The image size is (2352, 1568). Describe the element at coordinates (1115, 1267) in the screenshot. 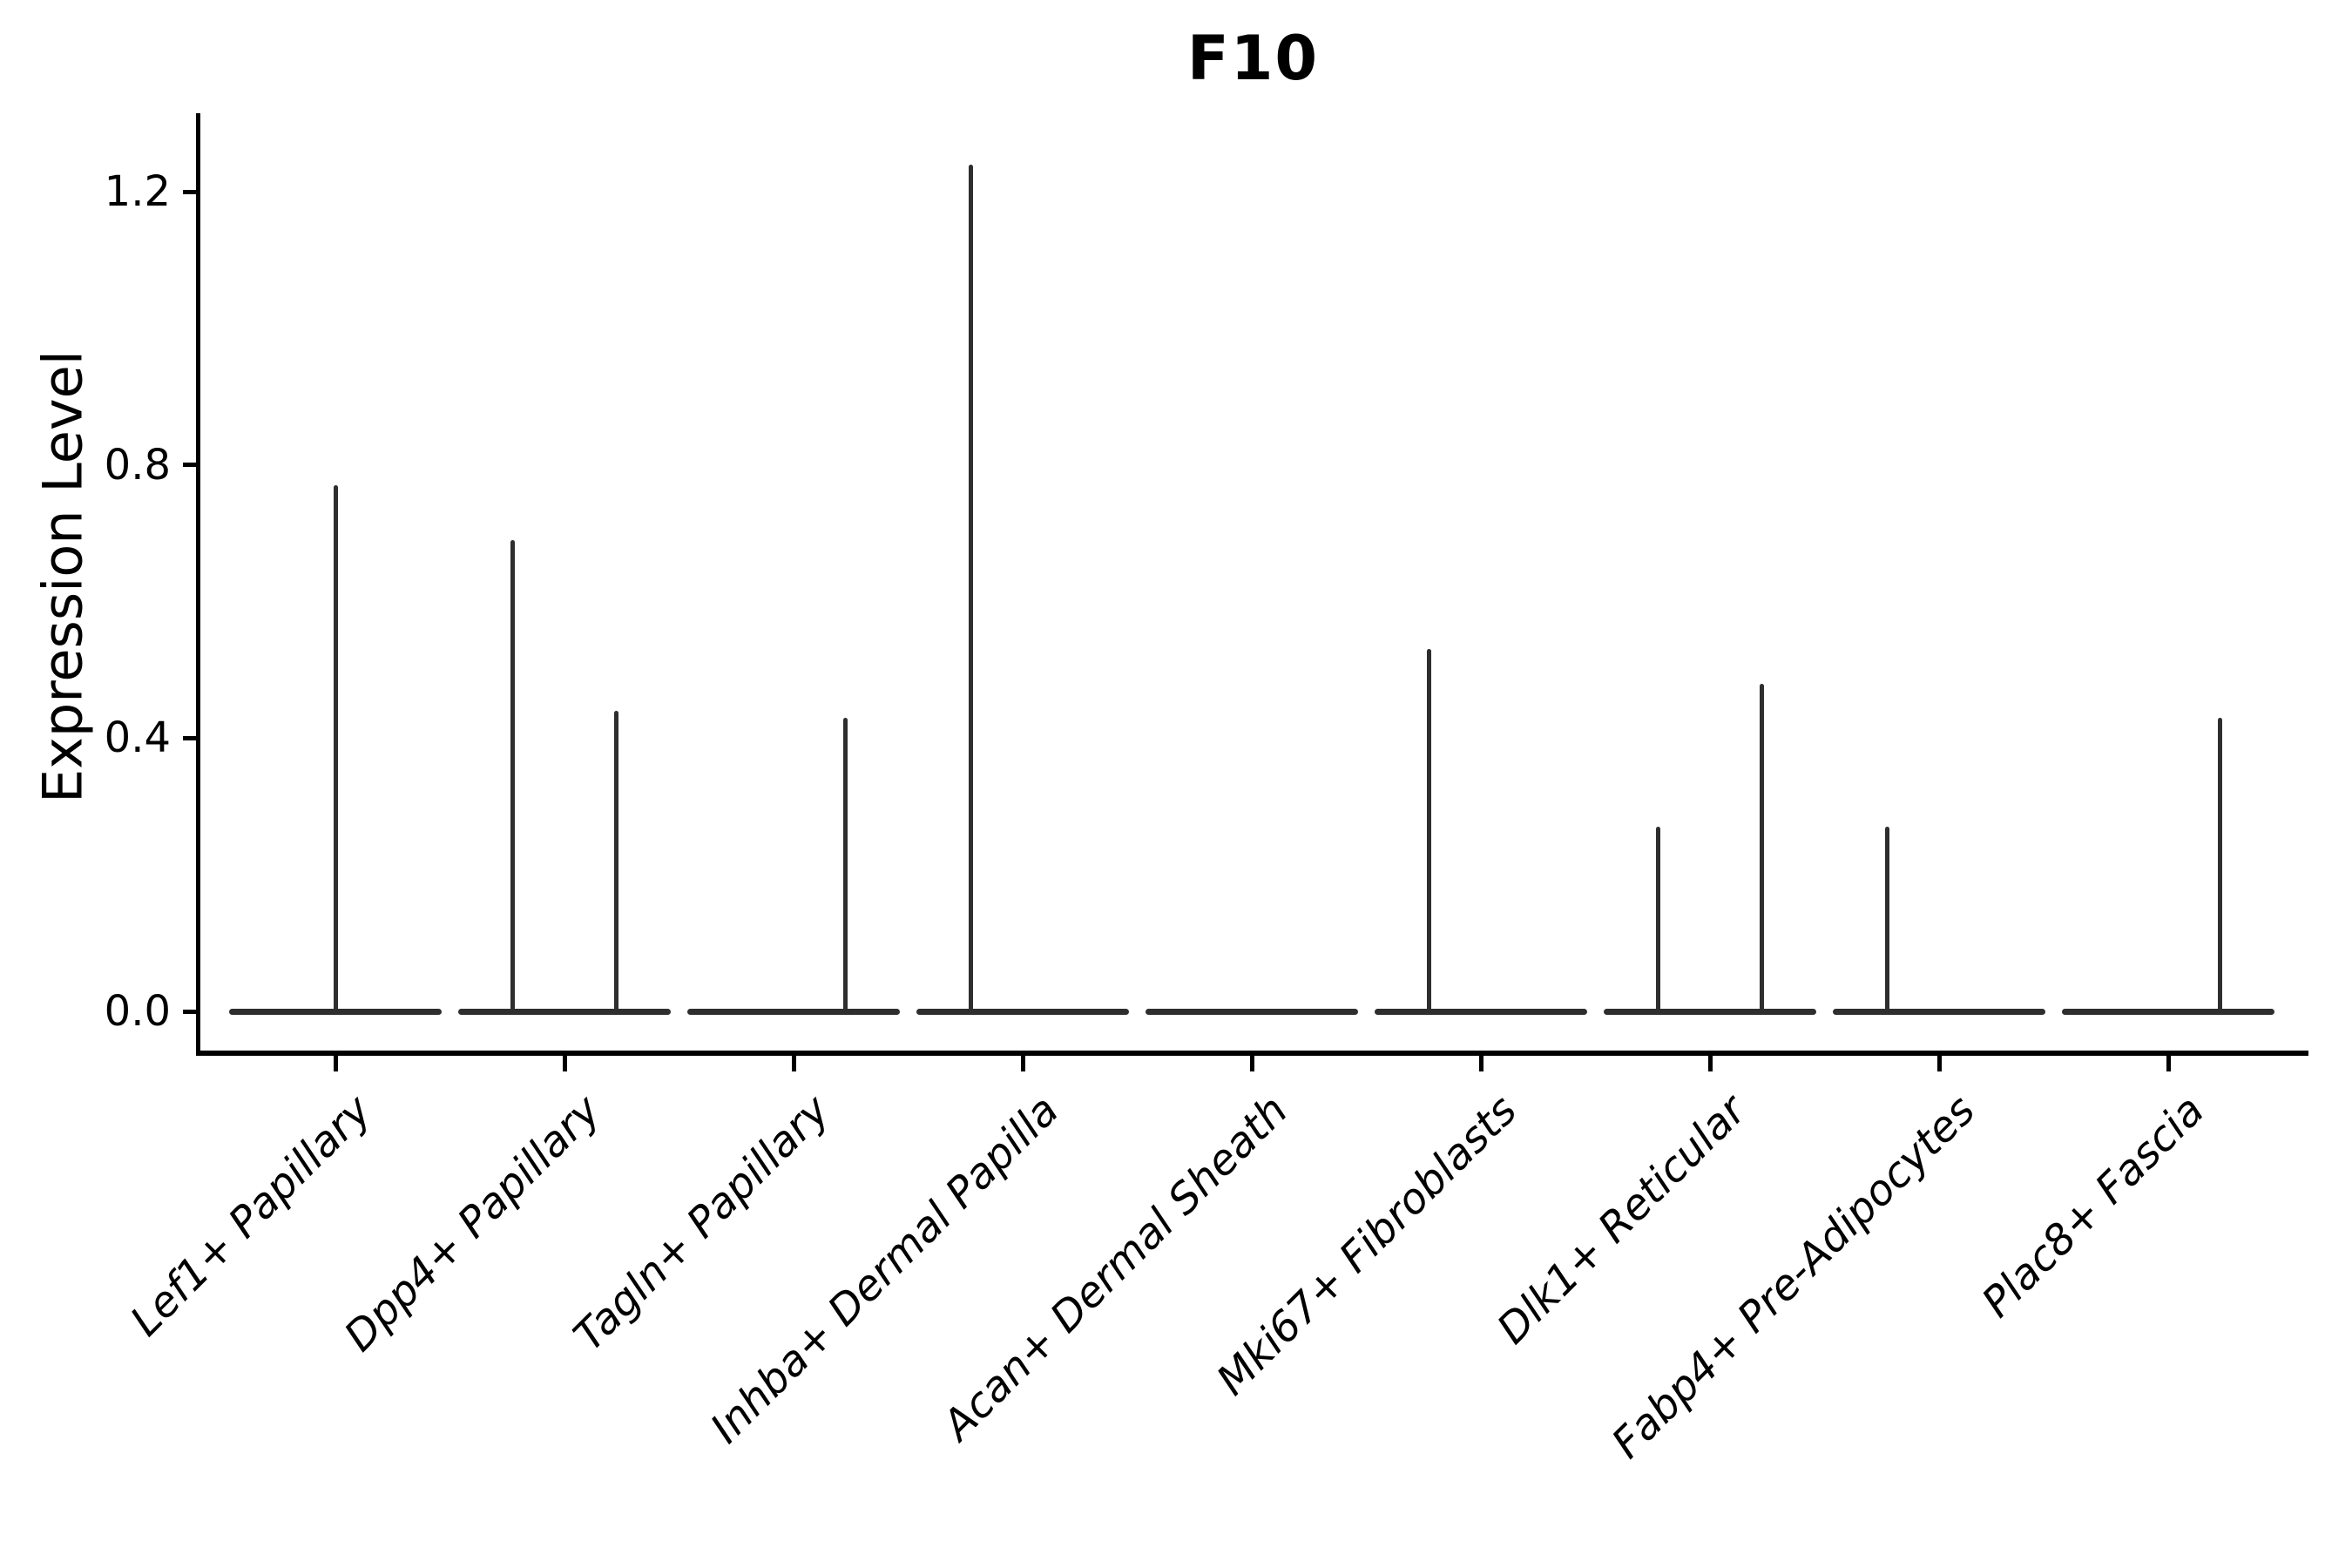

I see `x-tick-label: Acan+ Dermal Sheath` at that location.